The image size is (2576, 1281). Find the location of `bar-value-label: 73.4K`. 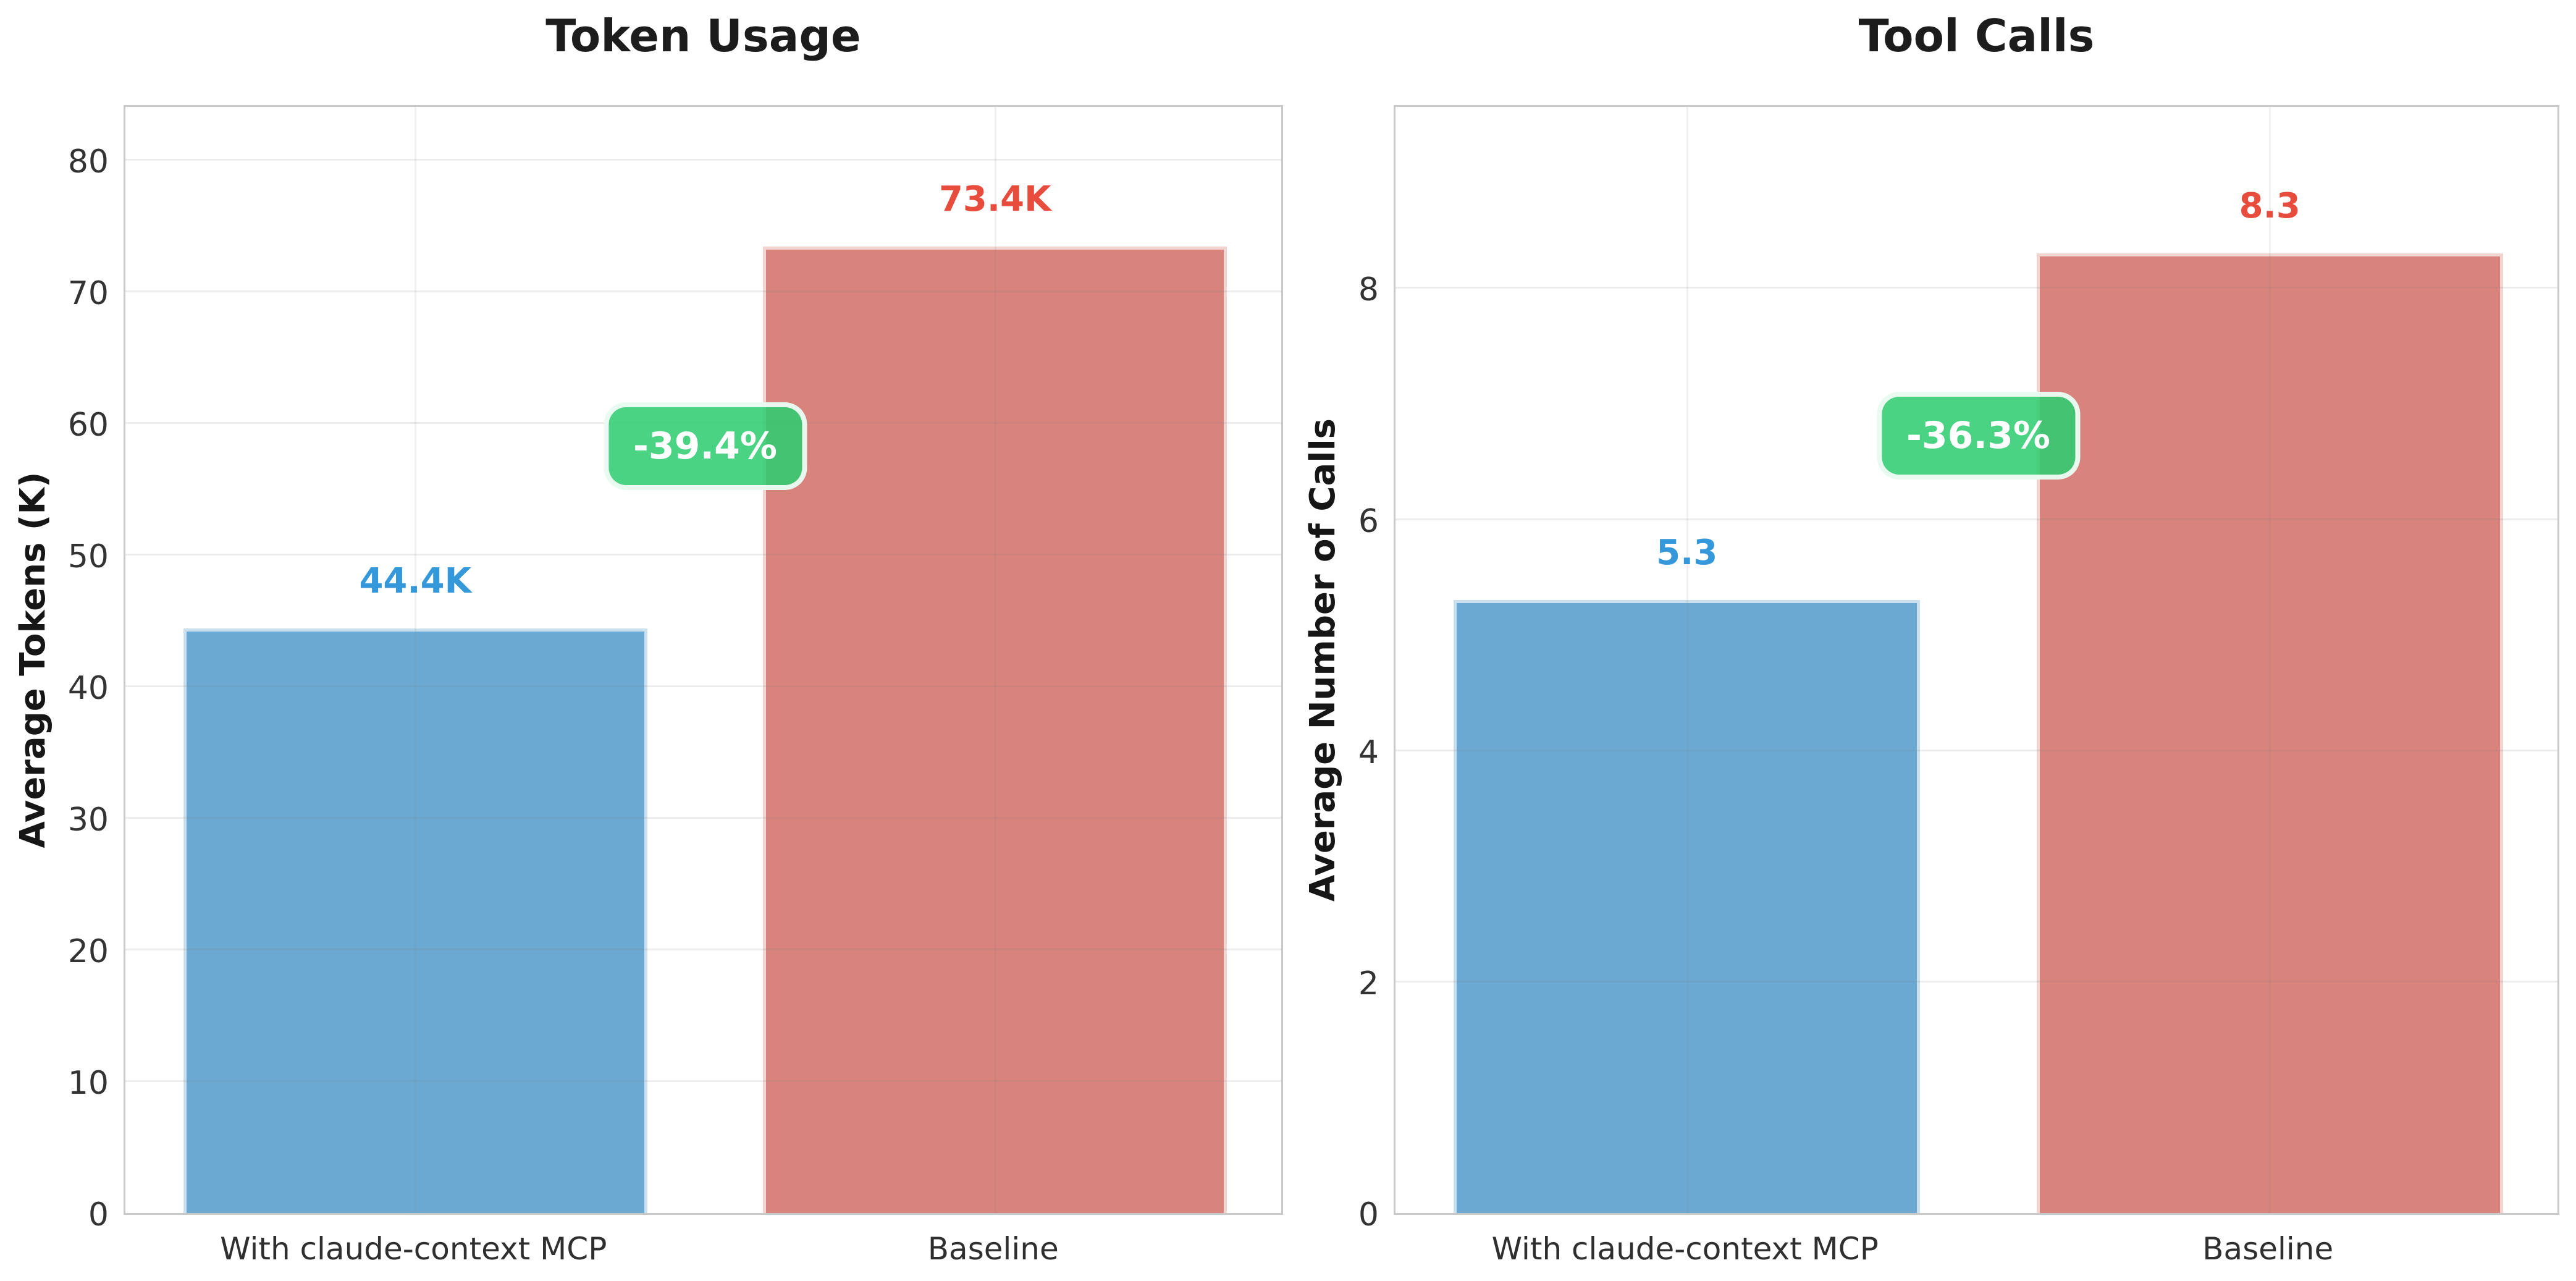

bar-value-label: 73.4K is located at coordinates (994, 199).